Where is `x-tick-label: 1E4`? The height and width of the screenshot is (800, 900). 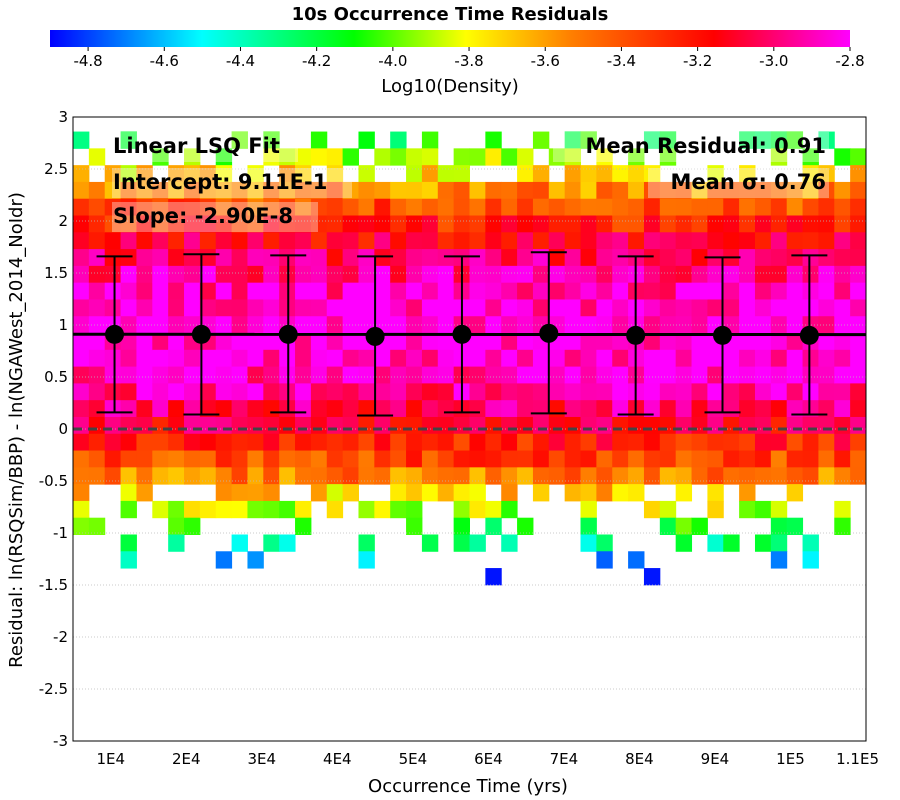 x-tick-label: 1E4 is located at coordinates (110, 759).